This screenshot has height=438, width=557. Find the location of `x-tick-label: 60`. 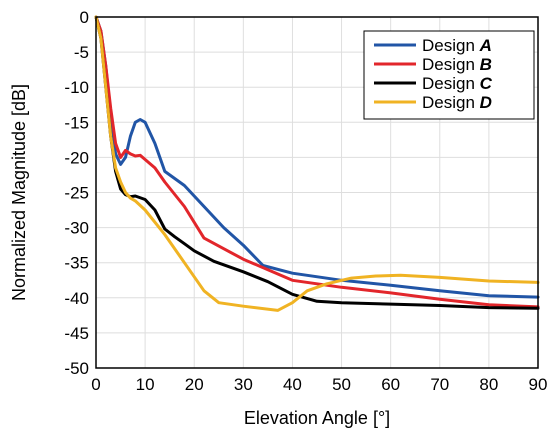

x-tick-label: 60 is located at coordinates (390, 384).